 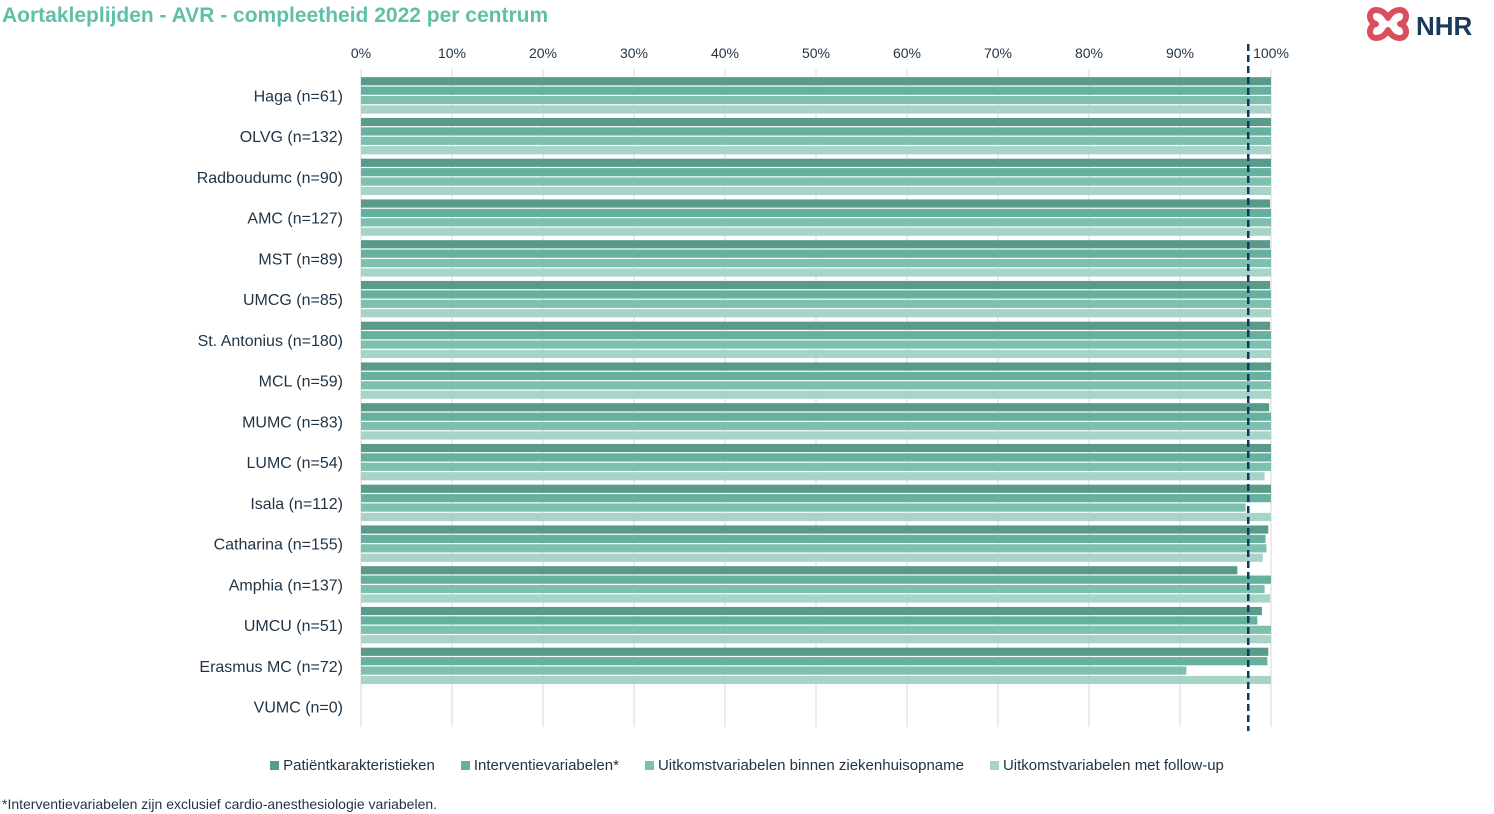 What do you see at coordinates (543, 53) in the screenshot?
I see `x-tick-label: 20%` at bounding box center [543, 53].